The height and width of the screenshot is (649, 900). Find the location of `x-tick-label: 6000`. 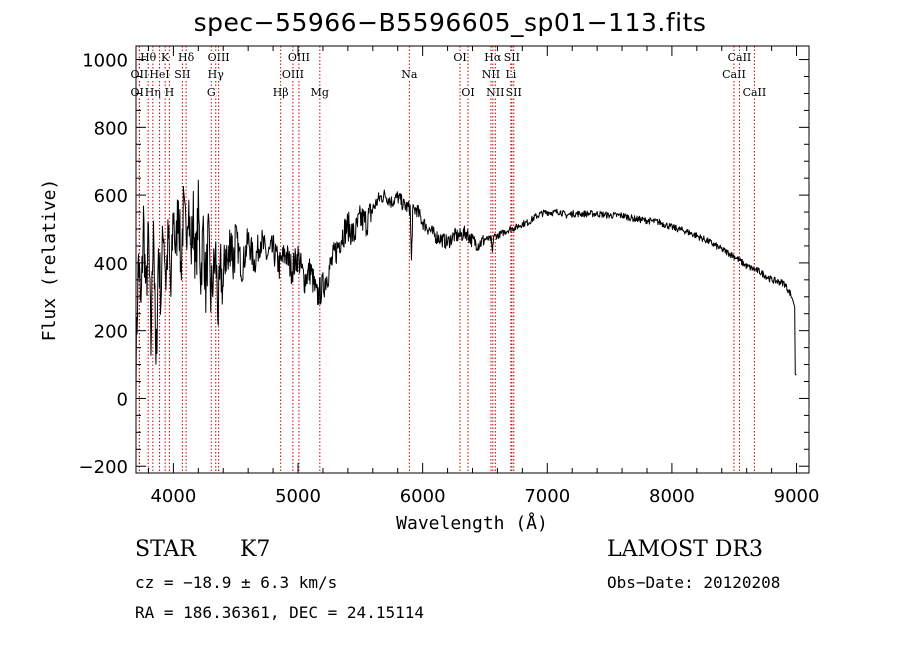

x-tick-label: 6000 is located at coordinates (423, 496).